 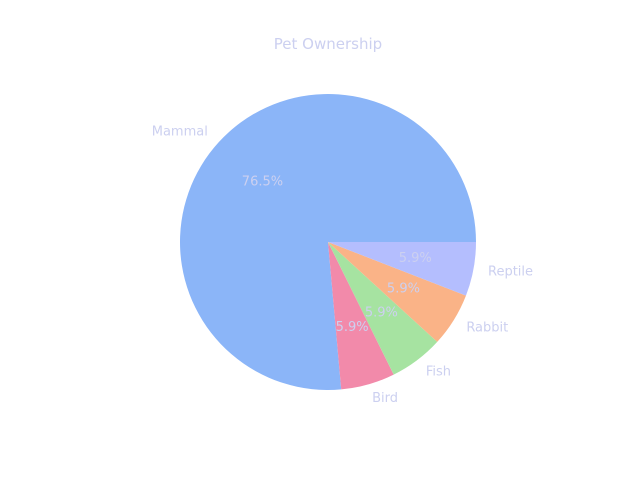 I want to click on pct-label-mammal: 76.5%, so click(x=262, y=182).